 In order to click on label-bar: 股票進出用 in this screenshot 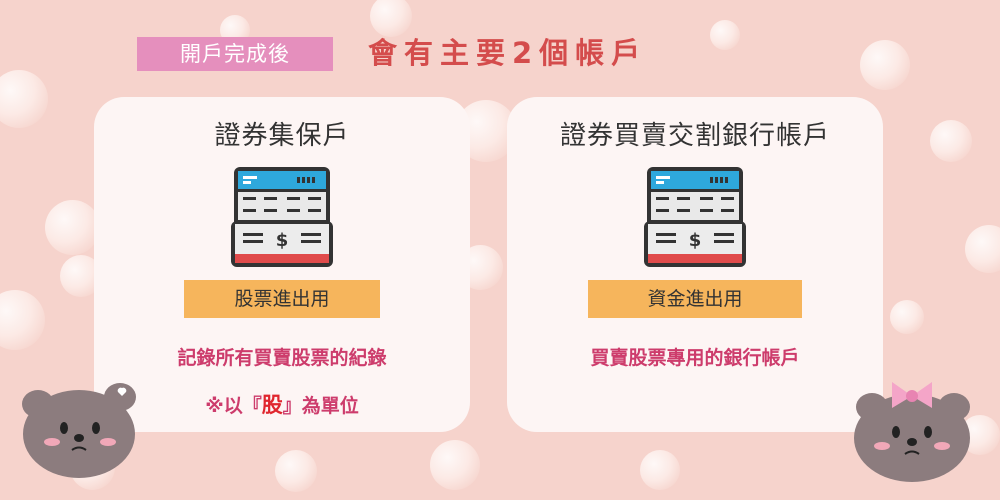, I will do `click(282, 299)`.